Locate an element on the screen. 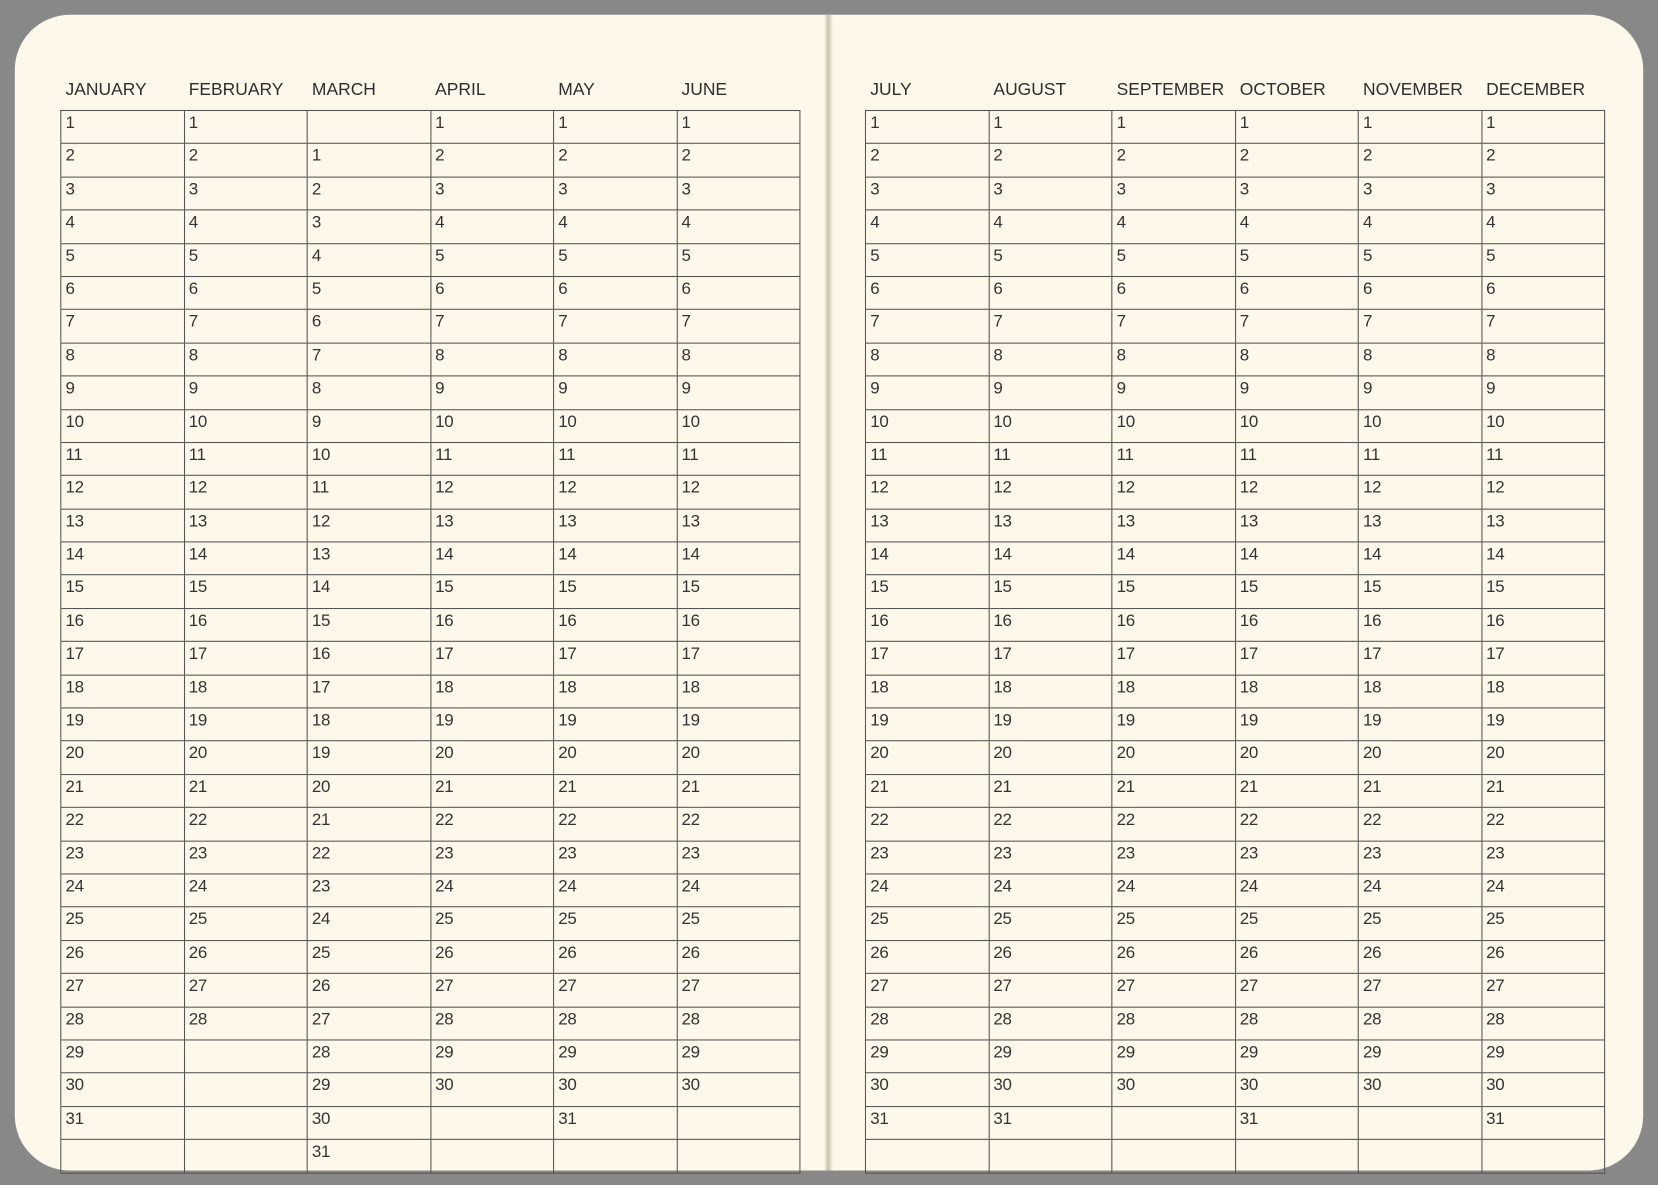  day-cell: 5 is located at coordinates (1297, 260).